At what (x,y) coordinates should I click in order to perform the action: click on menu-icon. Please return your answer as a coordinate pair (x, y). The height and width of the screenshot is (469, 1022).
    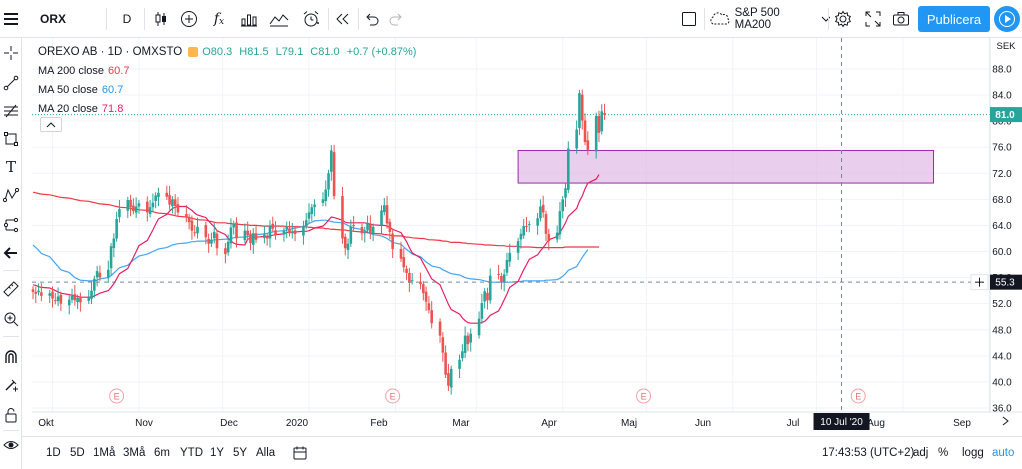
    Looking at the image, I should click on (11, 19).